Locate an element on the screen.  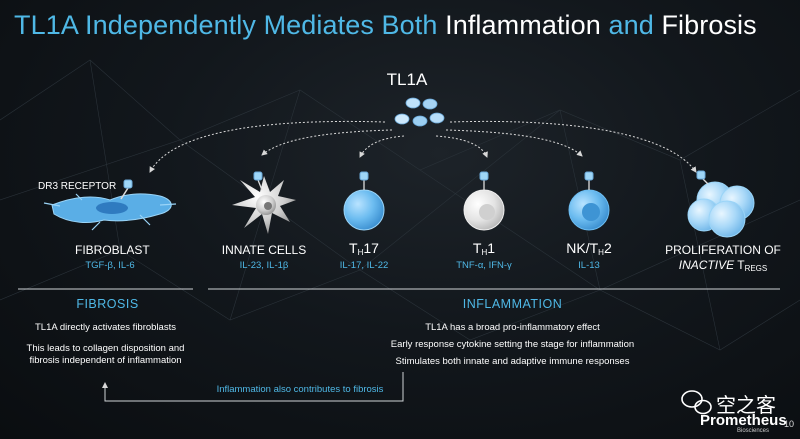
tregs-main: T is located at coordinates (739, 265).